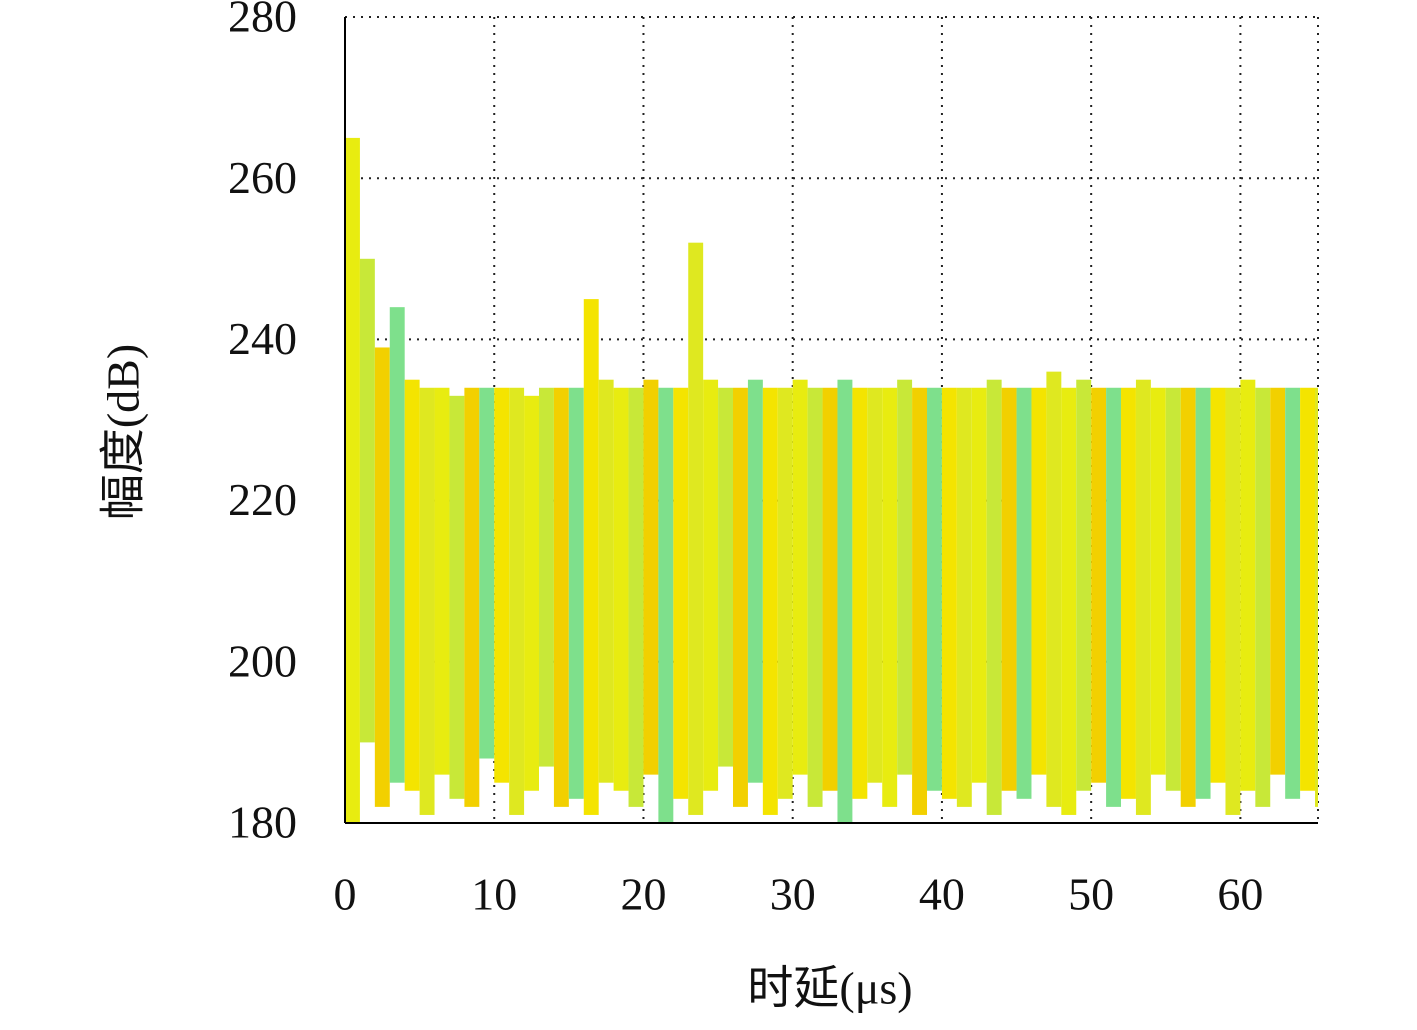  I want to click on x-tick-label: 60, so click(1240, 894).